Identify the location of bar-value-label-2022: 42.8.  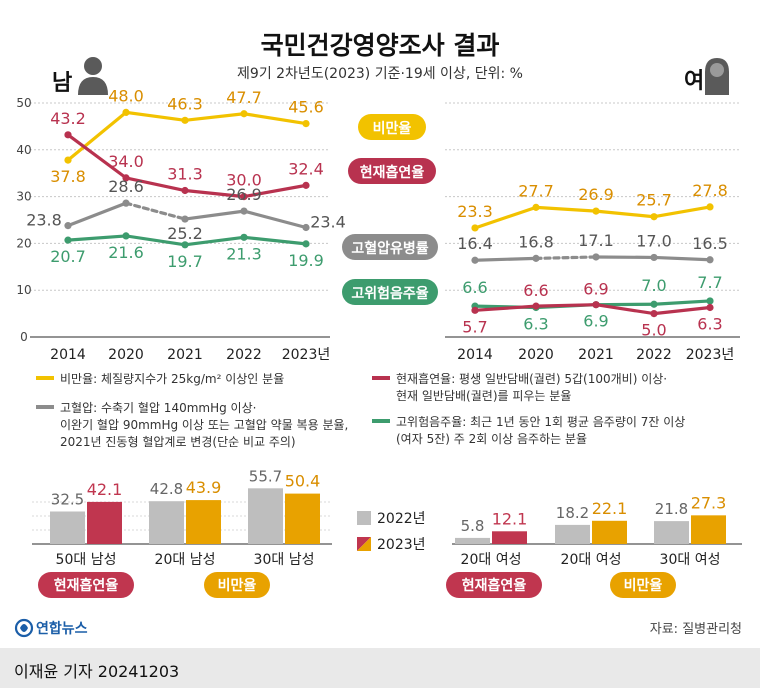
(166, 489).